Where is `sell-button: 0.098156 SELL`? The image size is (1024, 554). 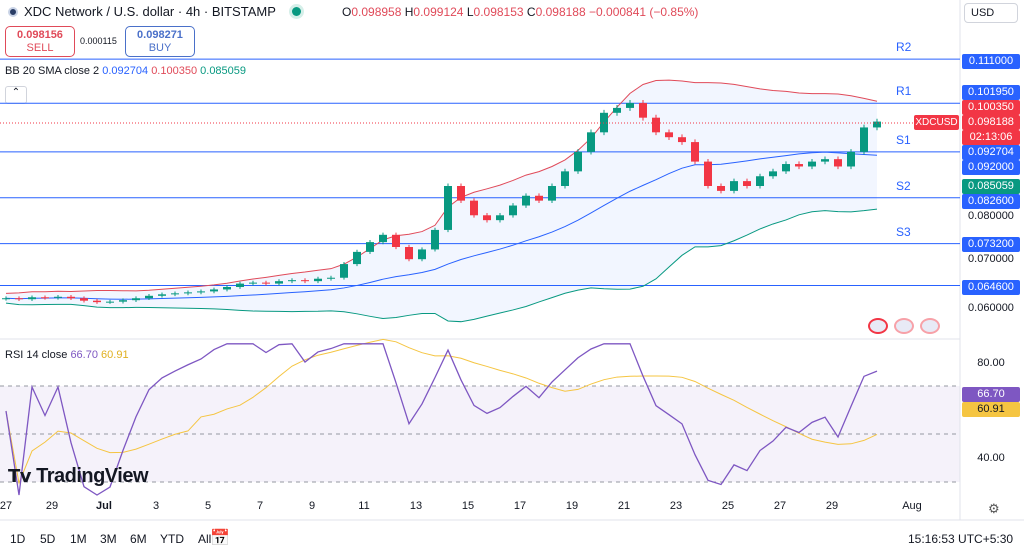
sell-button: 0.098156 SELL is located at coordinates (40, 41).